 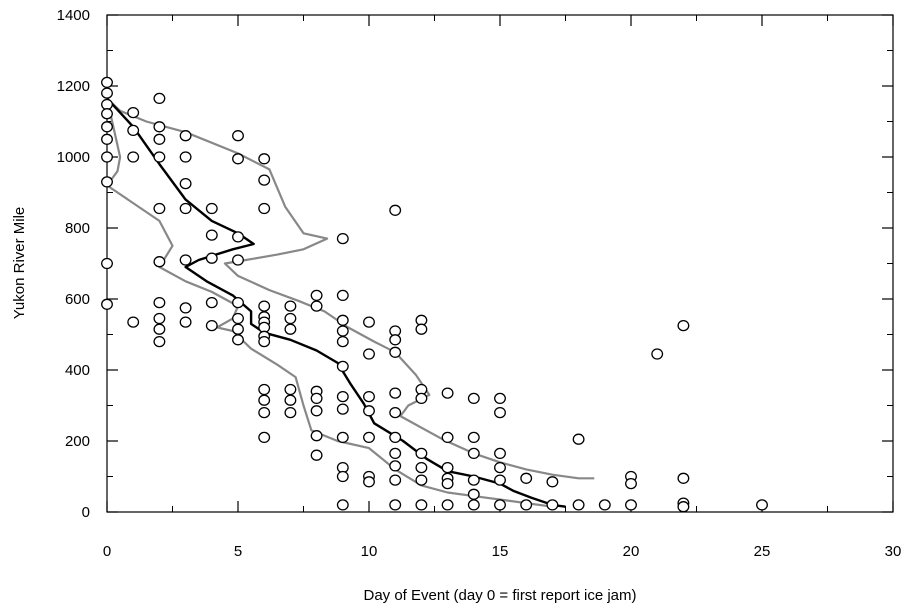 What do you see at coordinates (77, 228) in the screenshot?
I see `y-tick-label: 800` at bounding box center [77, 228].